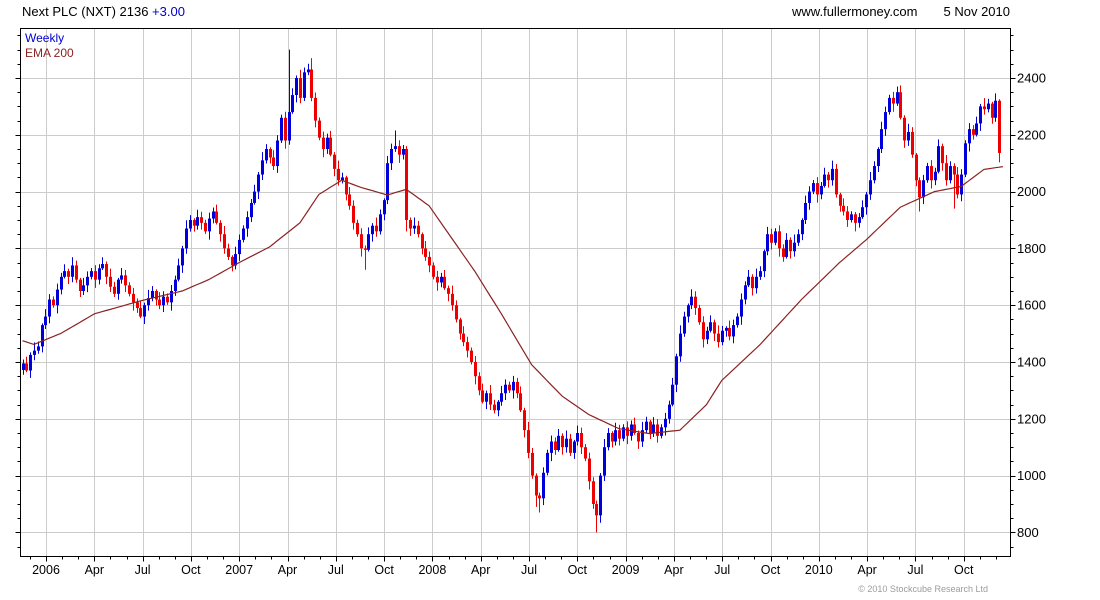  I want to click on x-axis-label: 2006, so click(46, 570).